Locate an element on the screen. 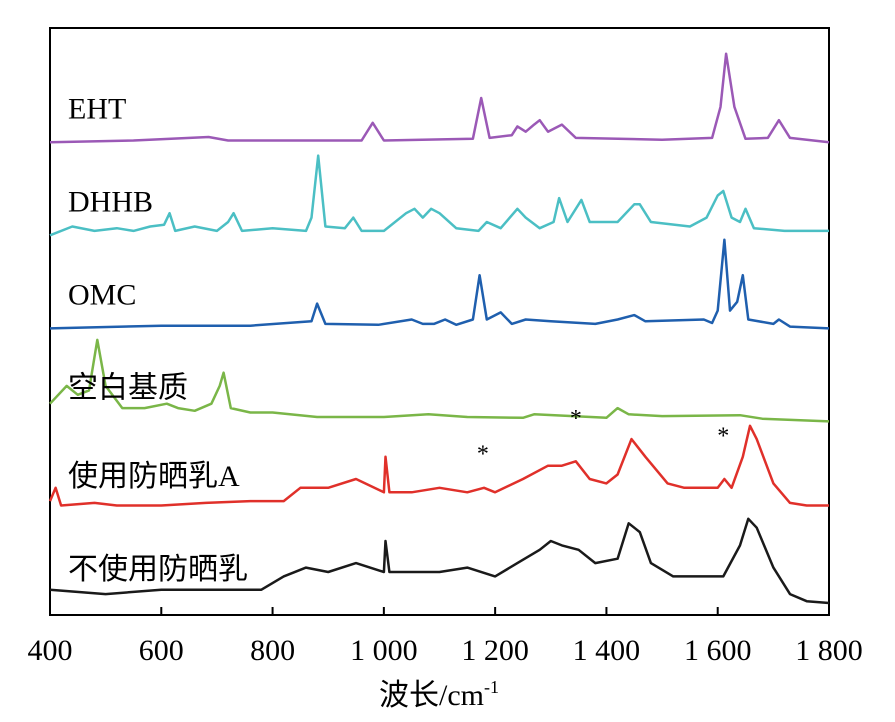  peak-marker-0: * is located at coordinates (483, 454).